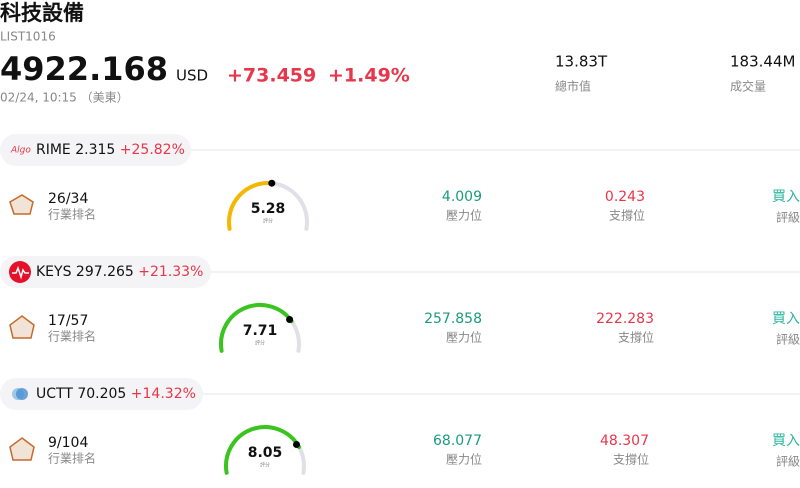  I want to click on score: 7.71, so click(260, 331).